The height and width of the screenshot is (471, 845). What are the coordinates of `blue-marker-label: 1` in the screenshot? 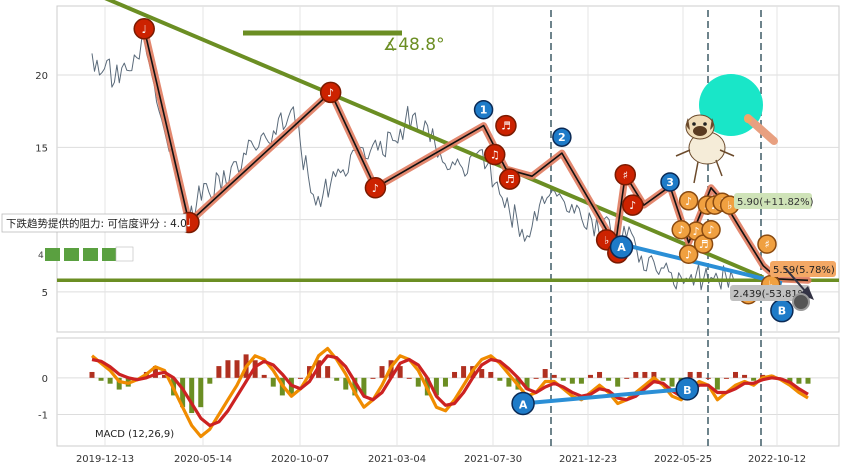 It's located at (484, 110).